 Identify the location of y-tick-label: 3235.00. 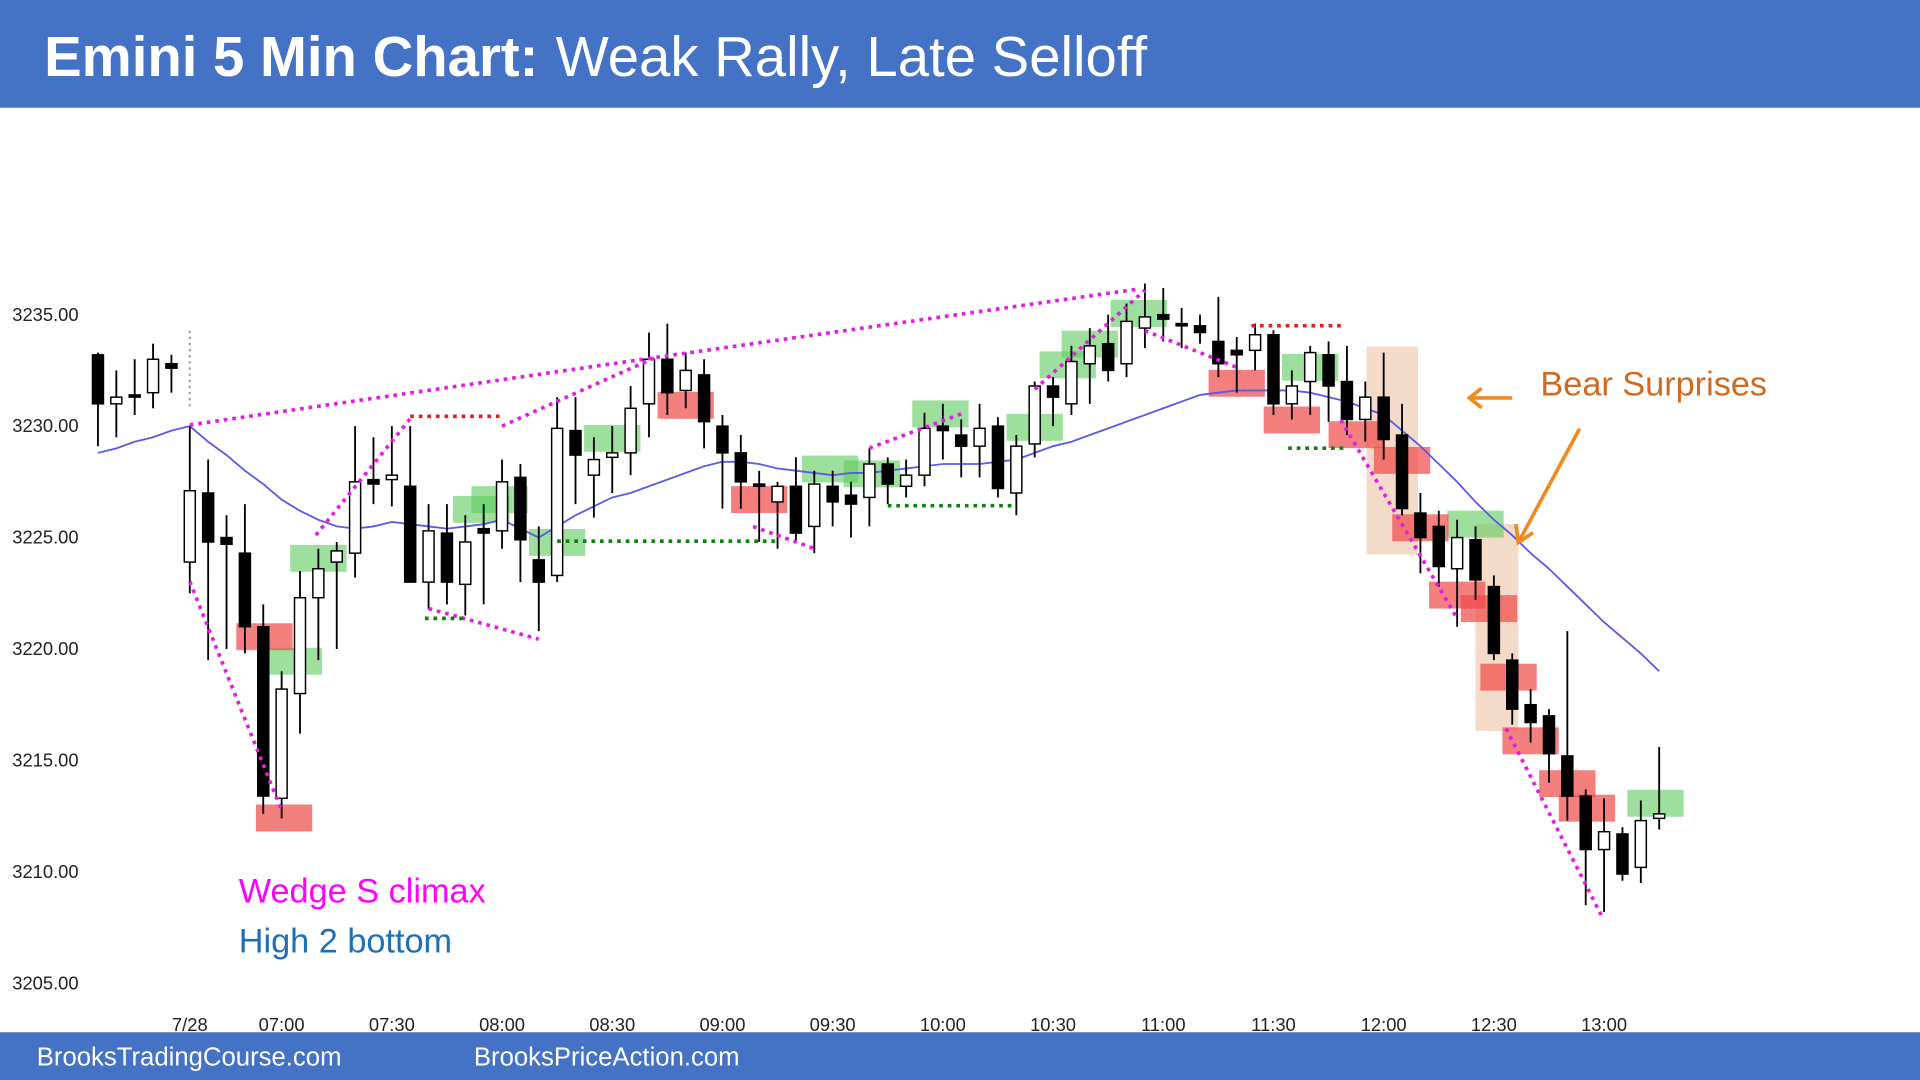
(45, 314).